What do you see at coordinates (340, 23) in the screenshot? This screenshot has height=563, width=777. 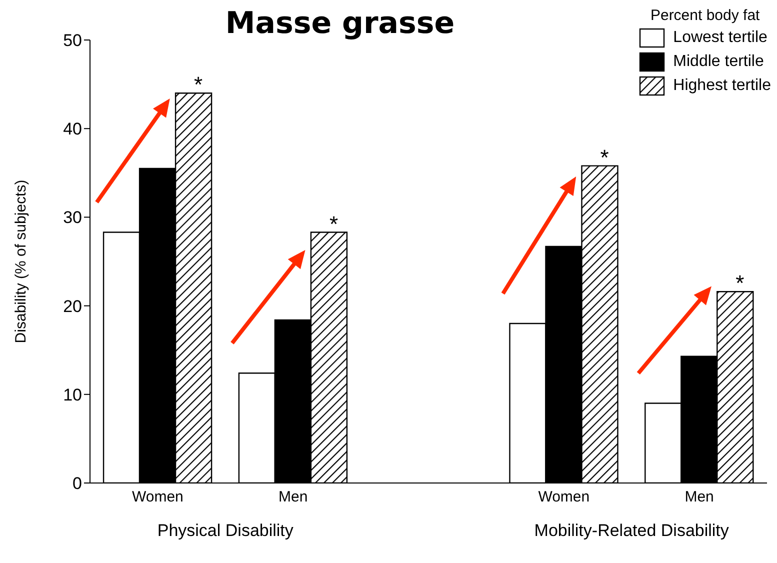 I see `chart-title: Masse grasse` at bounding box center [340, 23].